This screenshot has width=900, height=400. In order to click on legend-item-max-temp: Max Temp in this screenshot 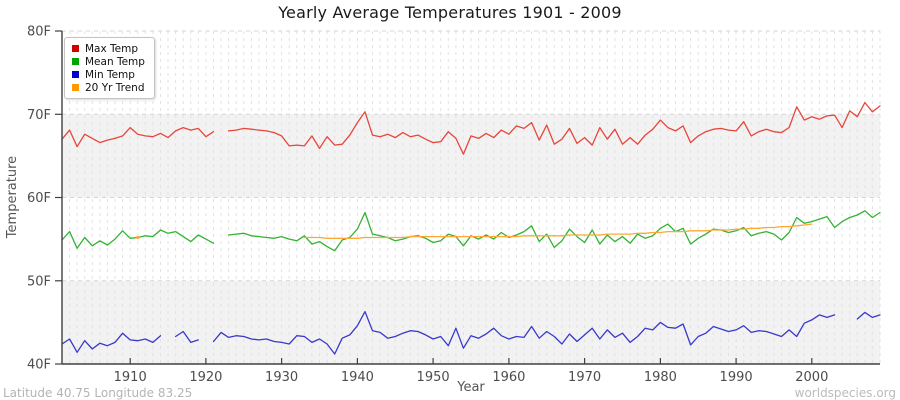, I will do `click(108, 48)`.